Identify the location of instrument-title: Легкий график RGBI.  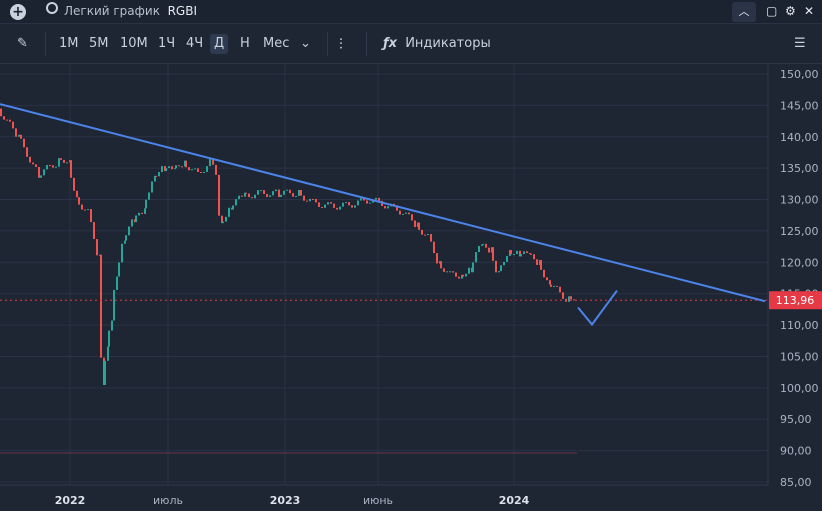
(130, 11).